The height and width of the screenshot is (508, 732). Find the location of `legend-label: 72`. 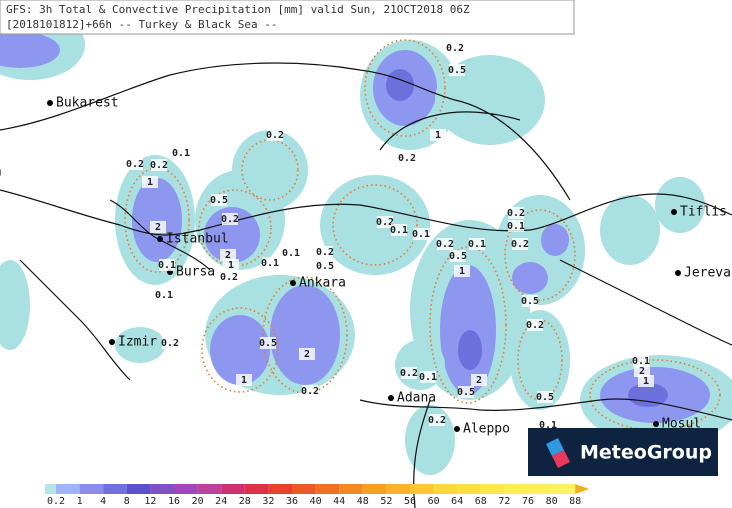

legend-label: 72 is located at coordinates (504, 501).